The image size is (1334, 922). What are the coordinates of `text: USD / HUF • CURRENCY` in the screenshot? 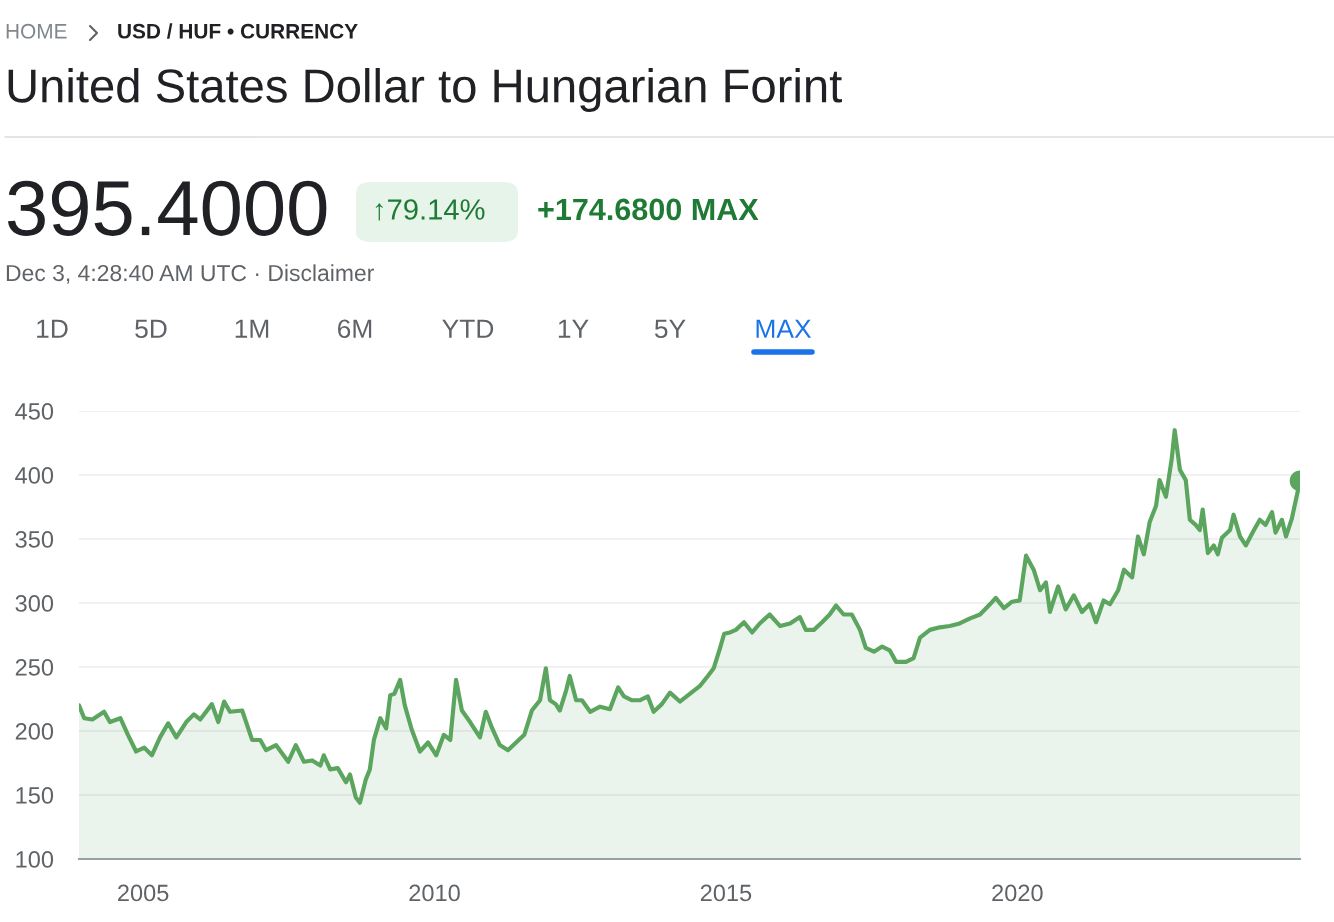 It's located at (238, 31).